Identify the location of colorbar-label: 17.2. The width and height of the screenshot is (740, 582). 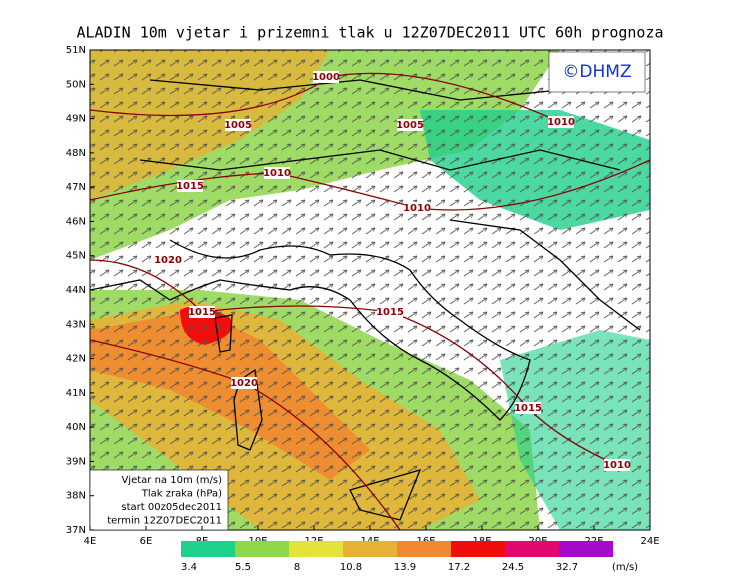
(459, 567).